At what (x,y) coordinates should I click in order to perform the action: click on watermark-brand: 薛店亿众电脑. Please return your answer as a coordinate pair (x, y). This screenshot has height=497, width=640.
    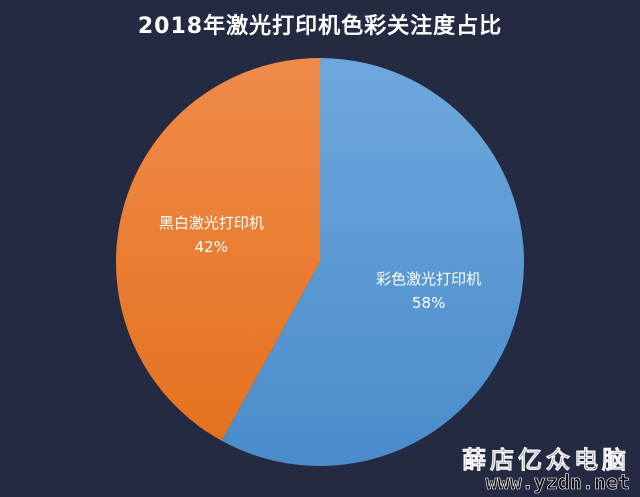
    Looking at the image, I should click on (546, 459).